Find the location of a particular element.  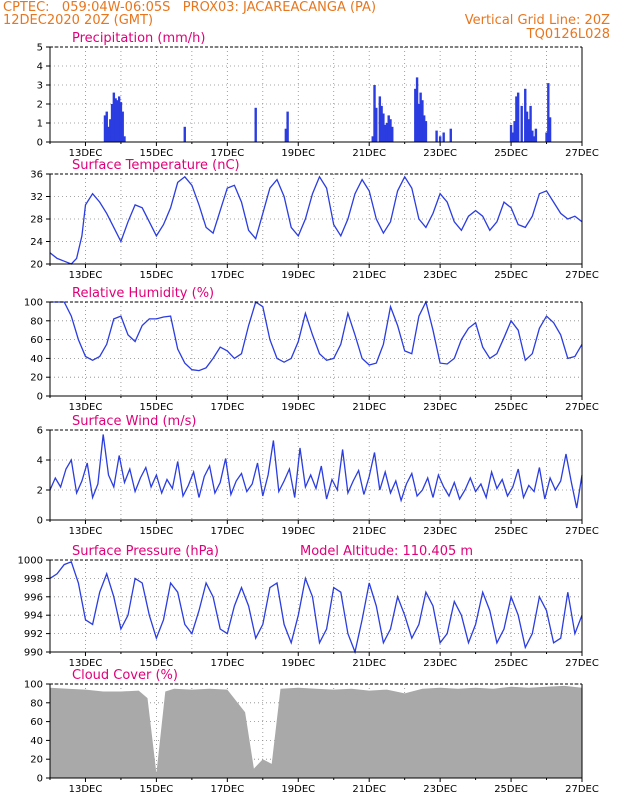

humidity-xtick-label: 19DEC is located at coordinates (298, 407).